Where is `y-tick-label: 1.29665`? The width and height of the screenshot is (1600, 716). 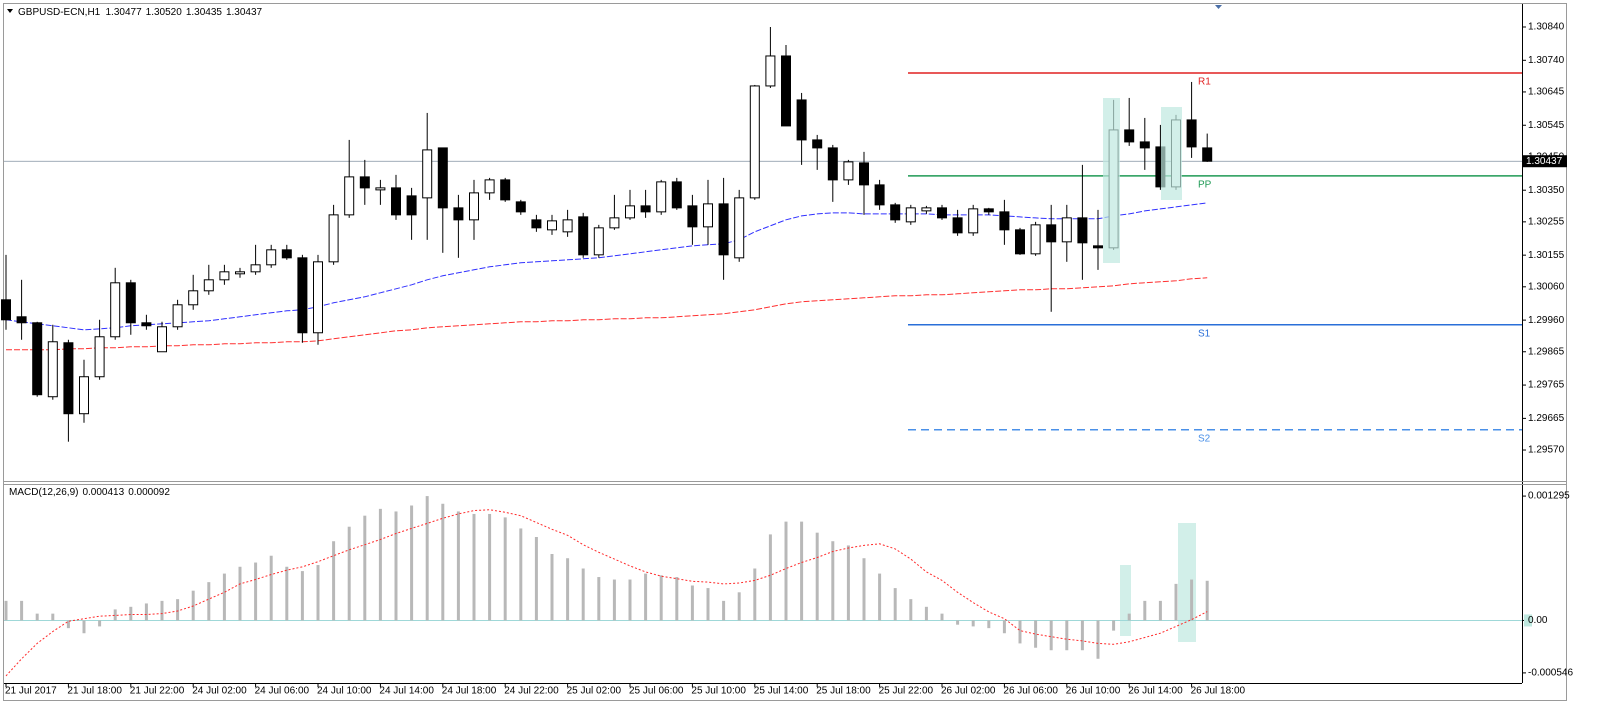
y-tick-label: 1.29665 is located at coordinates (1546, 418).